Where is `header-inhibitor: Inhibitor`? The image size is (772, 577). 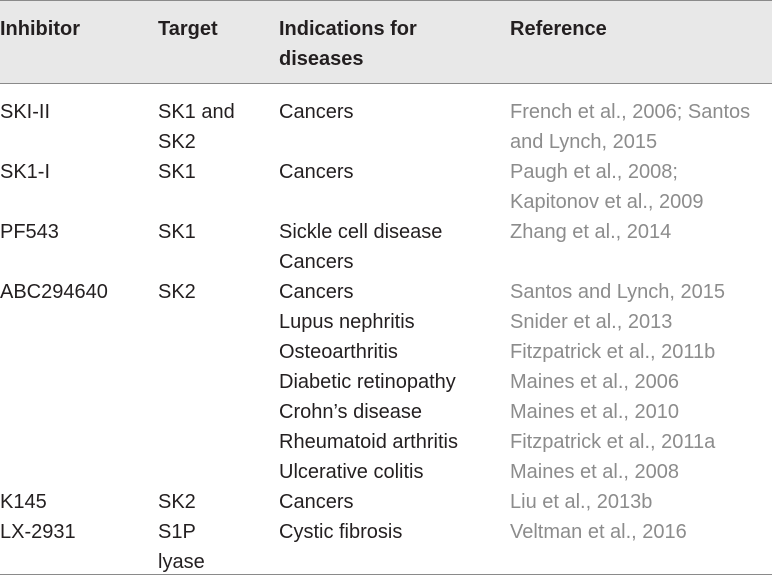 header-inhibitor: Inhibitor is located at coordinates (40, 29).